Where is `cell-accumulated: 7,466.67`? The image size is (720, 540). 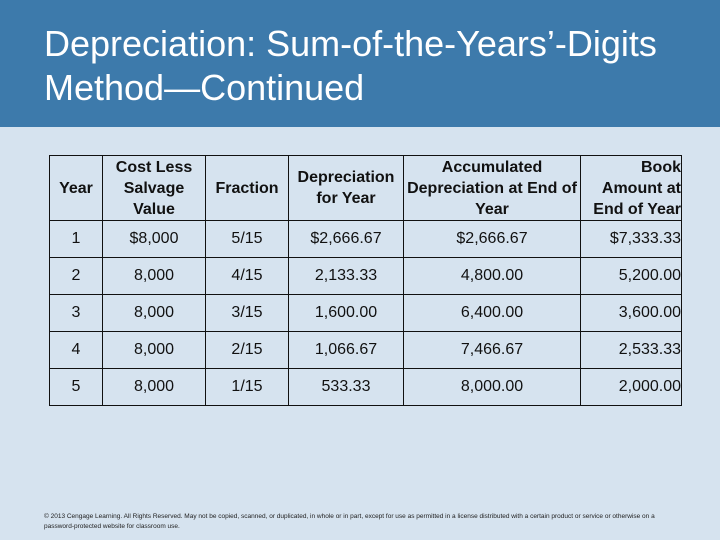
cell-accumulated: 7,466.67 is located at coordinates (492, 350).